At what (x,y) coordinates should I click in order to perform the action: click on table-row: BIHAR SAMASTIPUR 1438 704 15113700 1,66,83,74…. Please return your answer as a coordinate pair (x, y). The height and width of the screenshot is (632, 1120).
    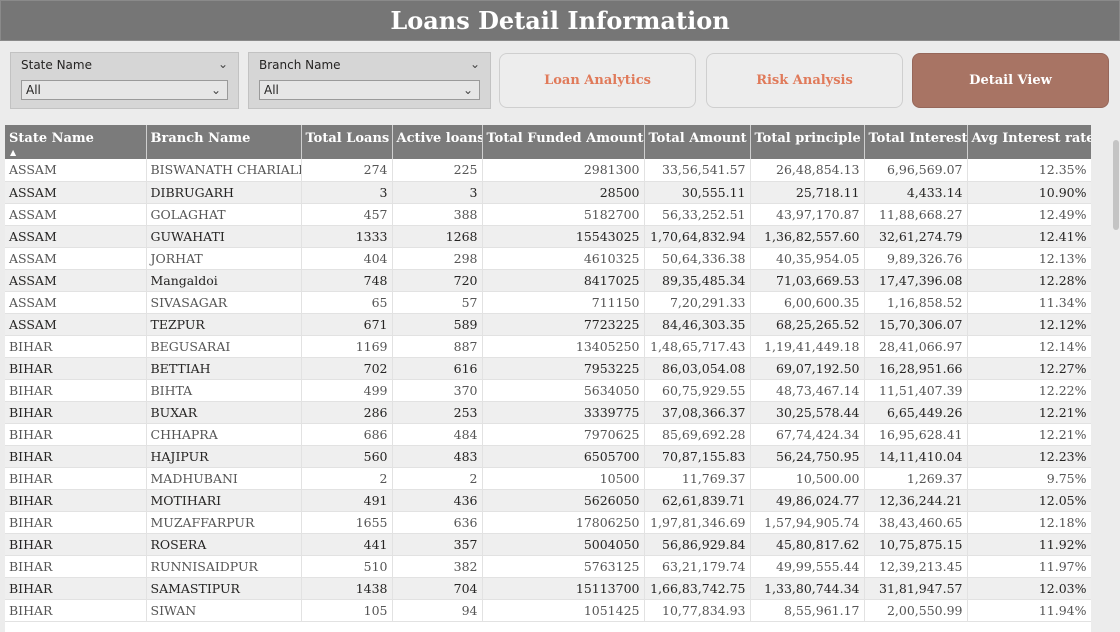
    Looking at the image, I should click on (548, 589).